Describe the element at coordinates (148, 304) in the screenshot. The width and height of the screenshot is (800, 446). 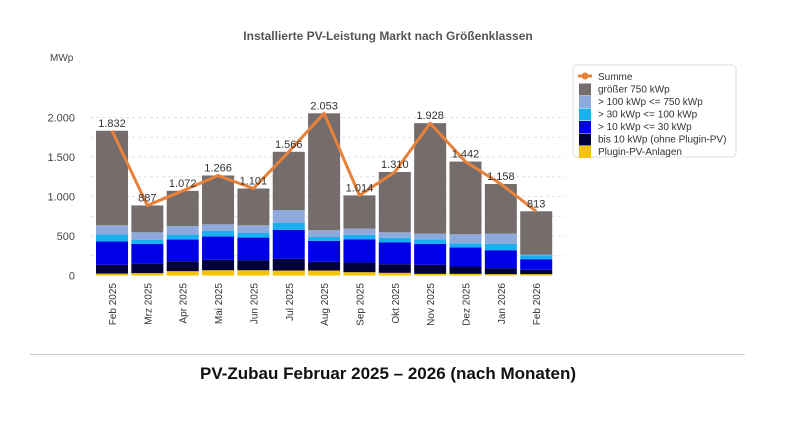
I see `x-tick-label: Mrz 2025` at that location.